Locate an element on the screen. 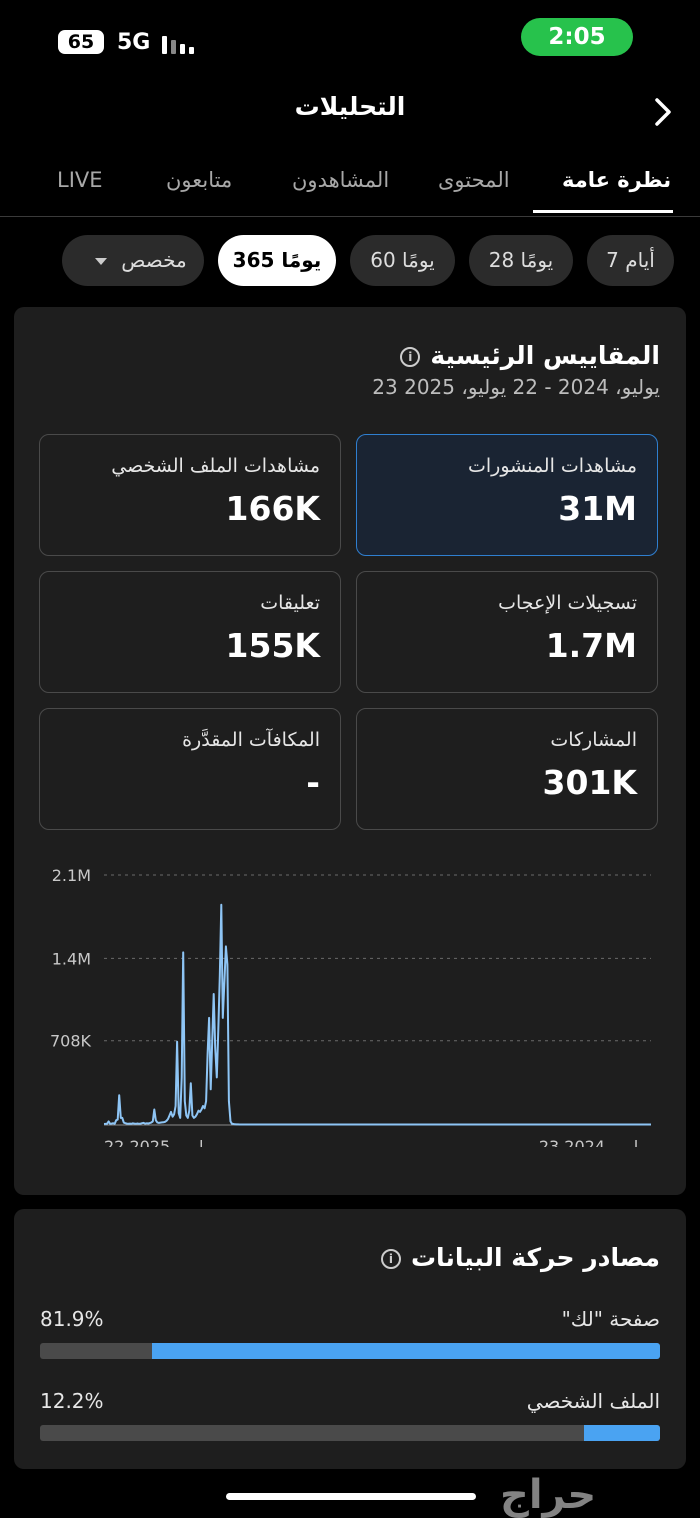  source-label-profile: الملف الشخصي is located at coordinates (593, 1401).